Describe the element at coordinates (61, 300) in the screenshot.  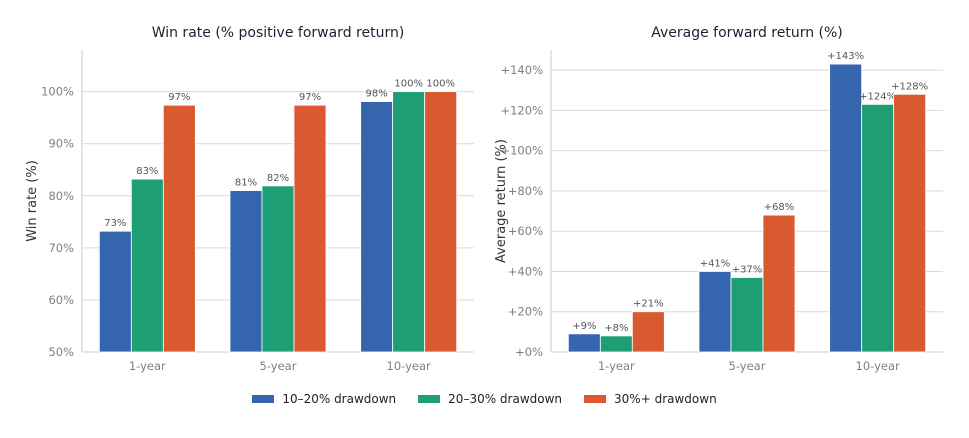
I see `chart1-ytick-label: 60%` at that location.